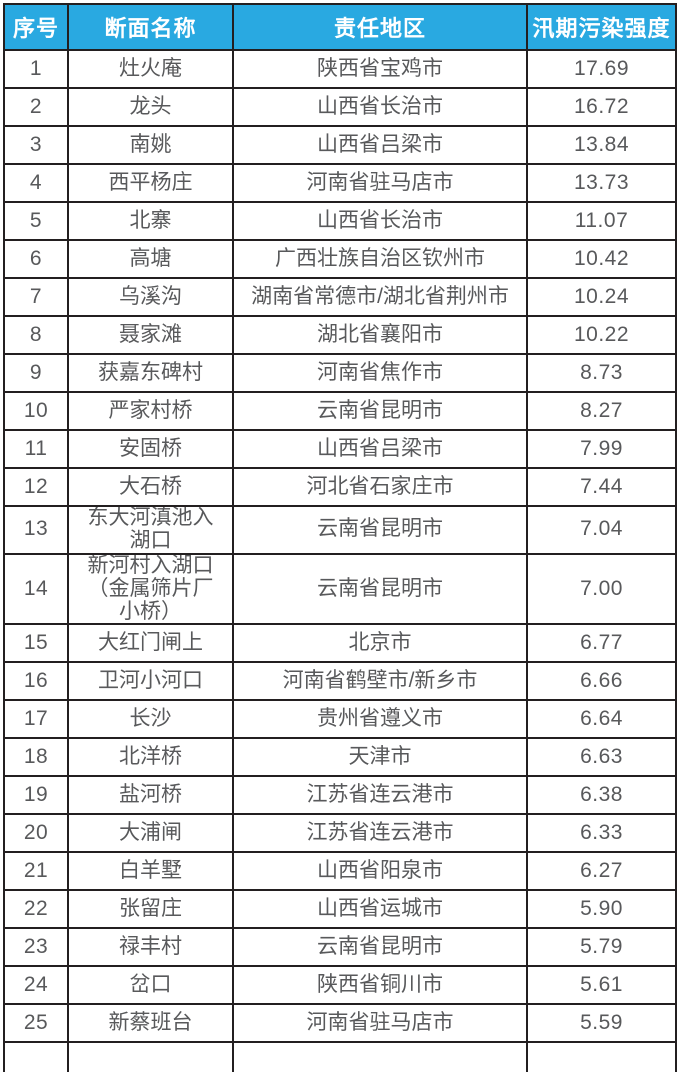  What do you see at coordinates (601, 757) in the screenshot?
I see `pollution-value-cell: 6.63` at bounding box center [601, 757].